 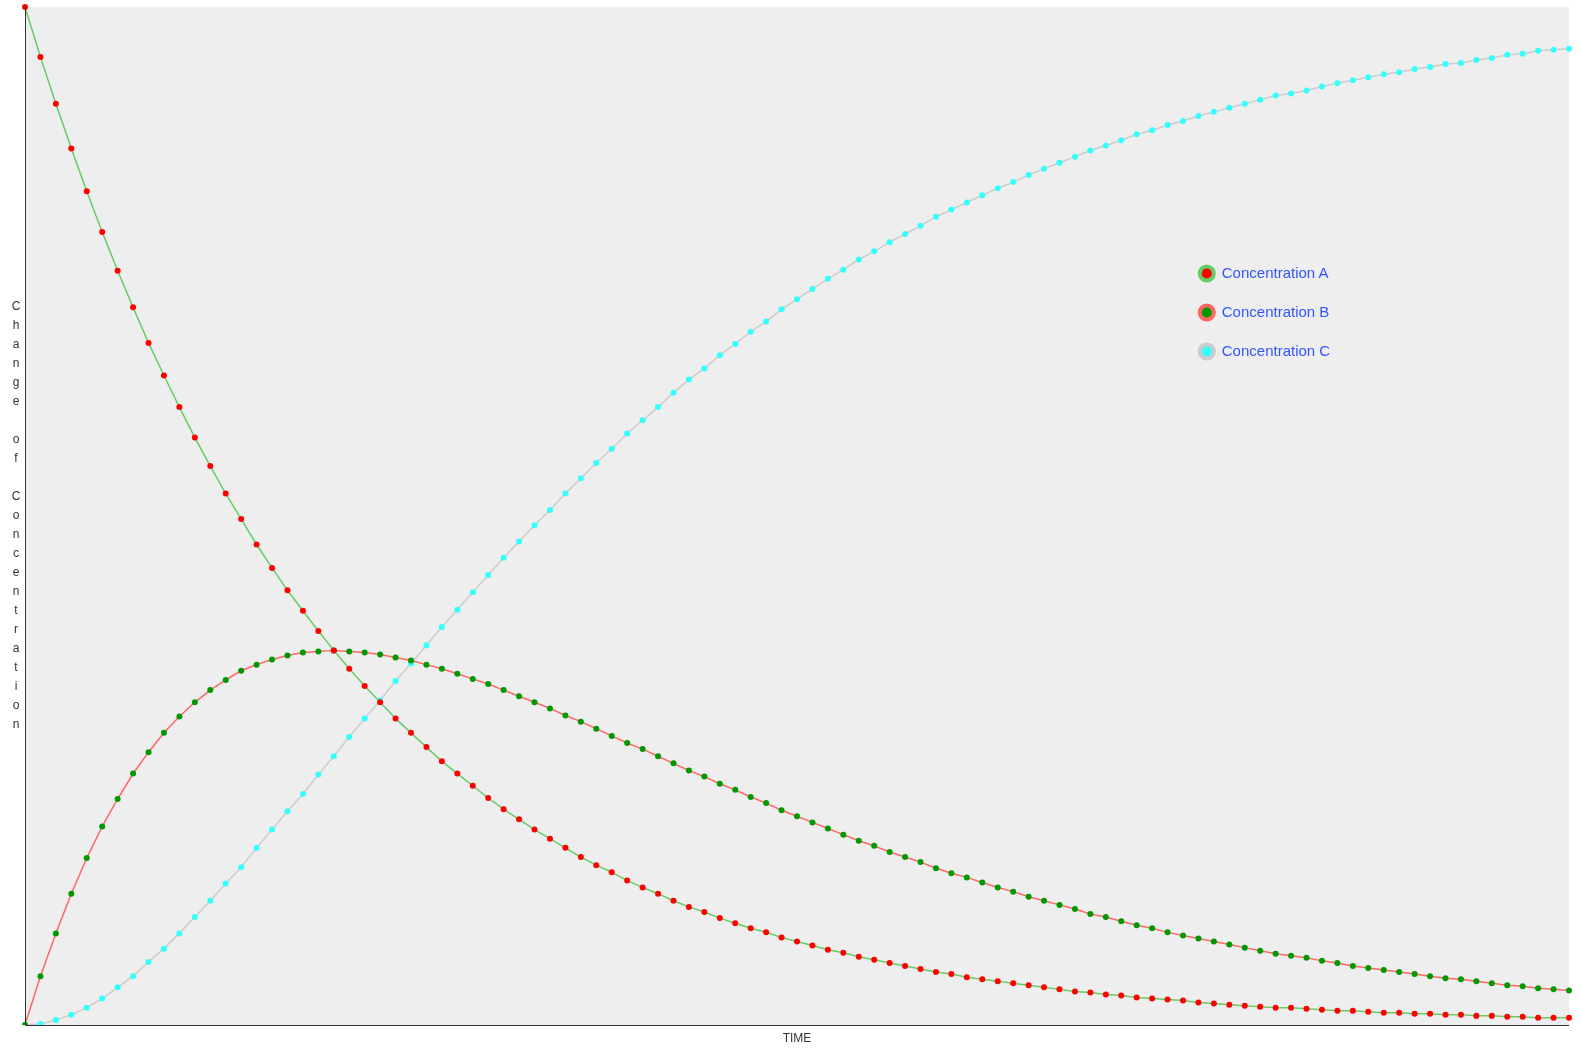 I want to click on legend-label: Concentration A, so click(x=1275, y=272).